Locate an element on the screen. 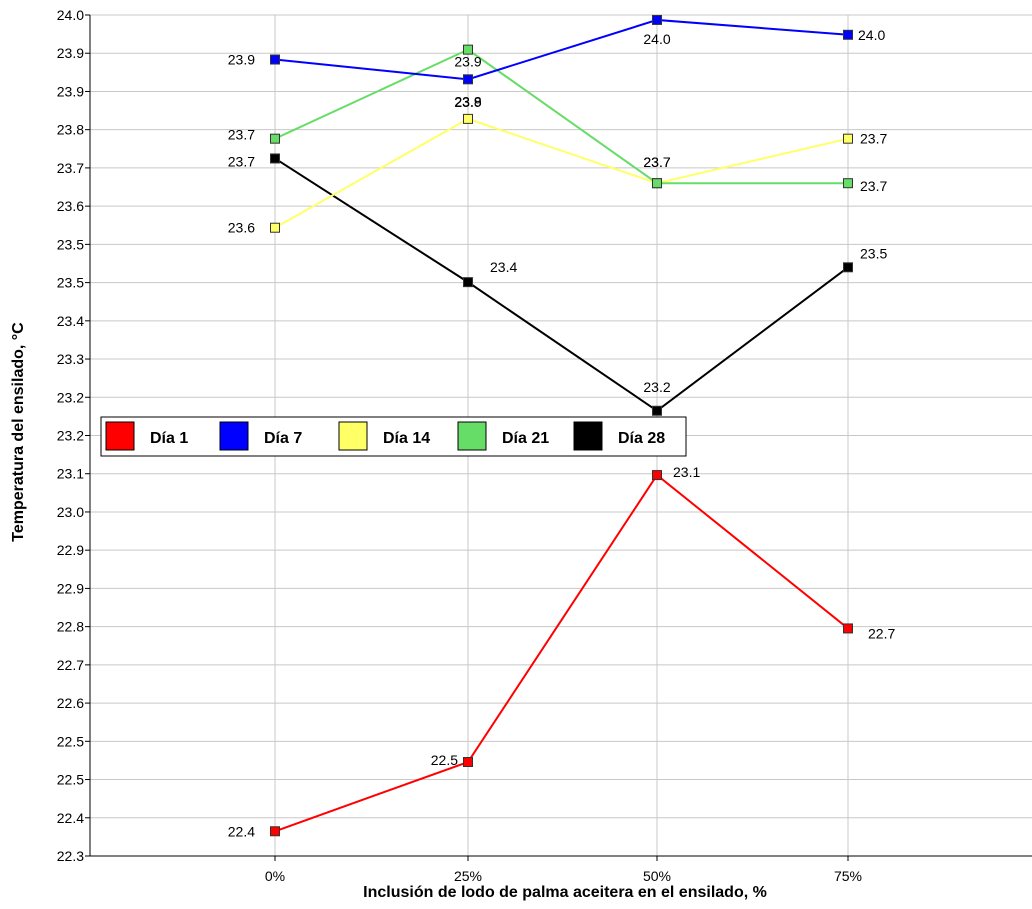  y-tick-label: 22.7 is located at coordinates (70, 665).